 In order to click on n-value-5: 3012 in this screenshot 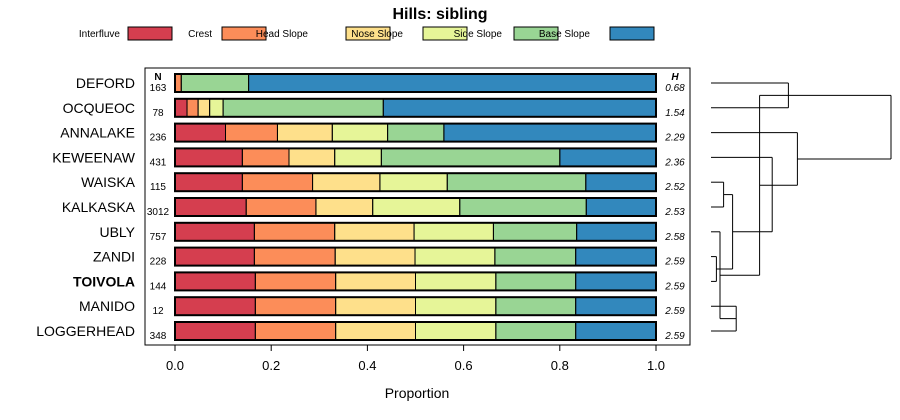, I will do `click(158, 212)`.